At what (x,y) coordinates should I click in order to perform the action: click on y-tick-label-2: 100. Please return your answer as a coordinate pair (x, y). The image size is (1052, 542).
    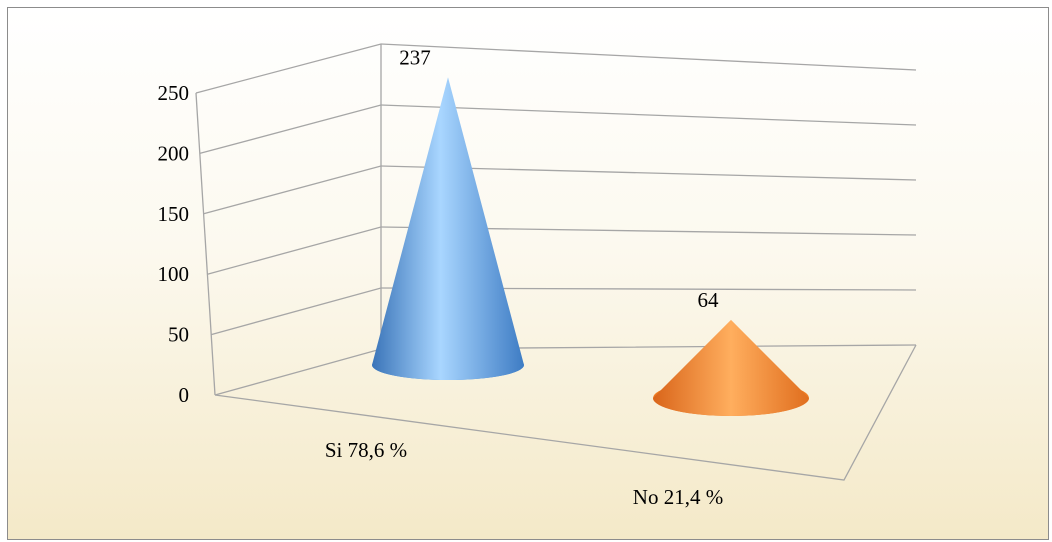
    Looking at the image, I should click on (174, 274).